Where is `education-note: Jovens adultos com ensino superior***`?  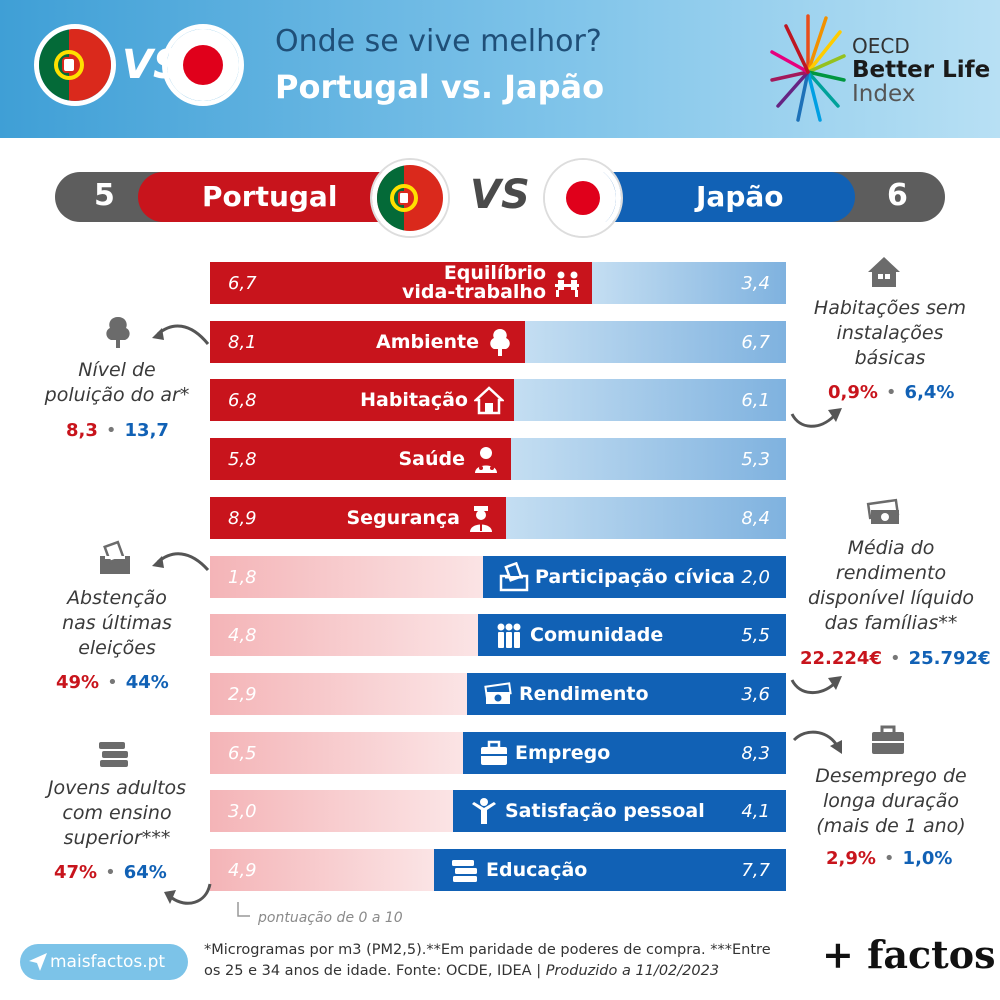 education-note: Jovens adultos com ensino superior*** is located at coordinates (117, 813).